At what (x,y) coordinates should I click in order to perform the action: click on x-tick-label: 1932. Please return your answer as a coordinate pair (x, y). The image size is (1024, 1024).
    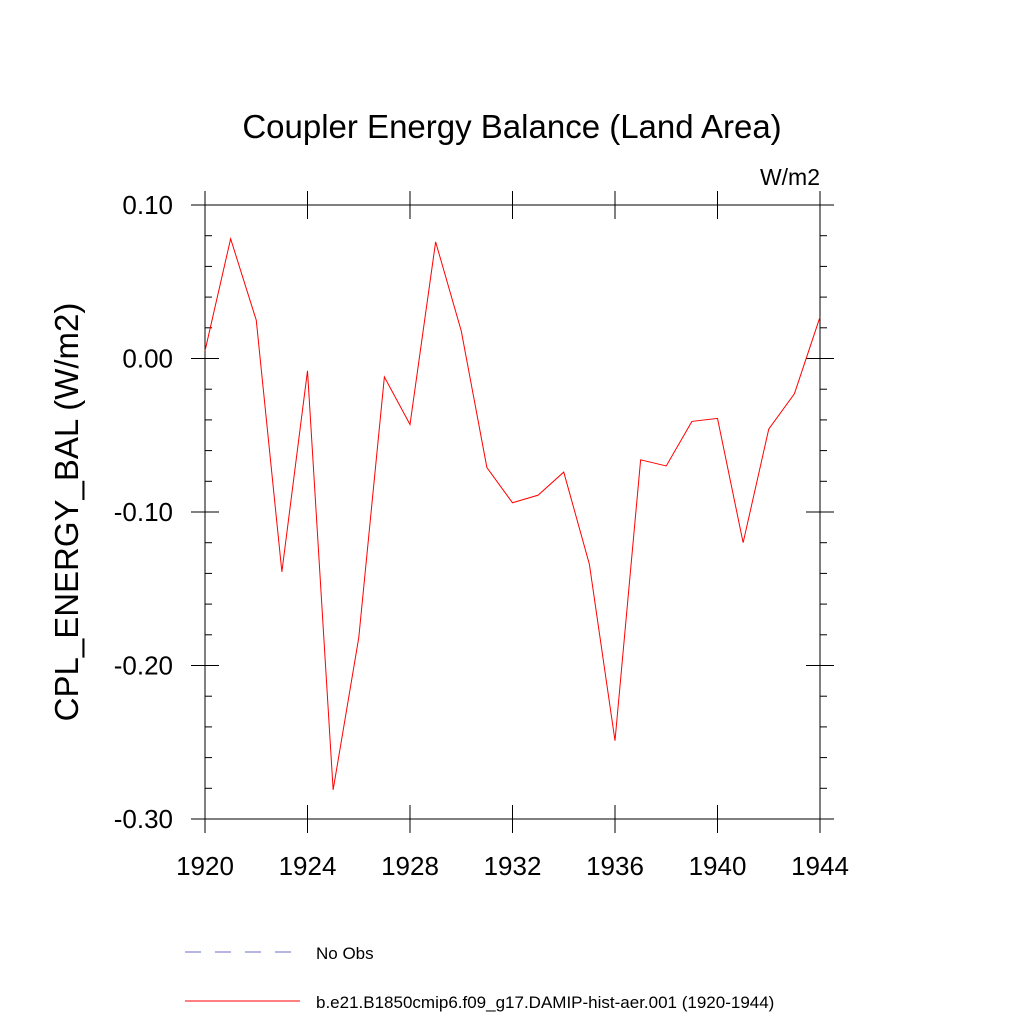
    Looking at the image, I should click on (513, 866).